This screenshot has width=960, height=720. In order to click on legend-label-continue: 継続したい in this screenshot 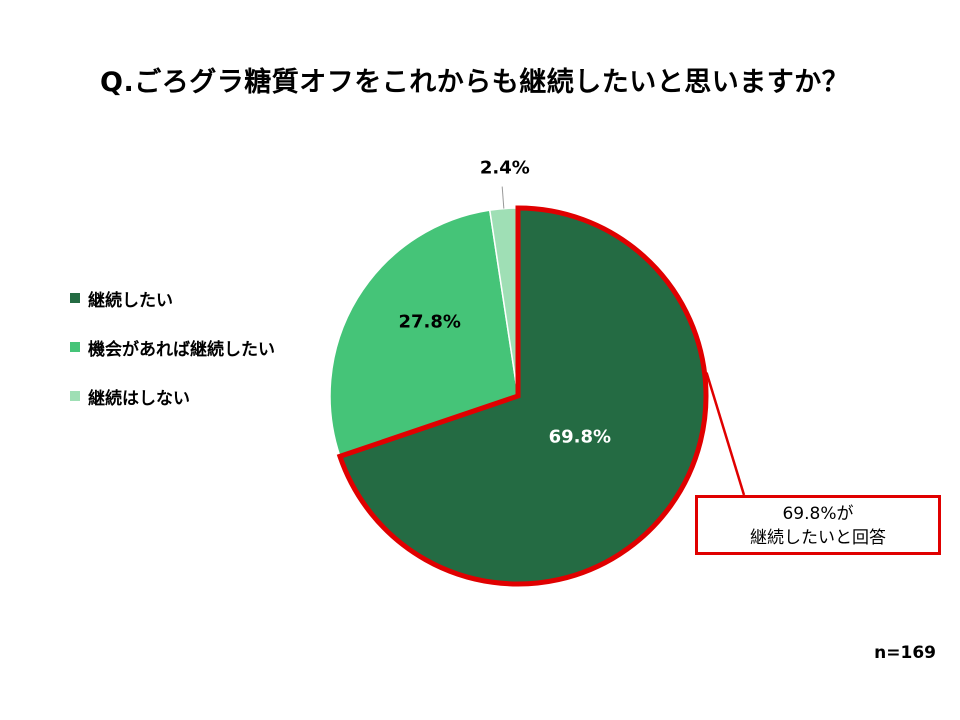, I will do `click(130, 300)`.